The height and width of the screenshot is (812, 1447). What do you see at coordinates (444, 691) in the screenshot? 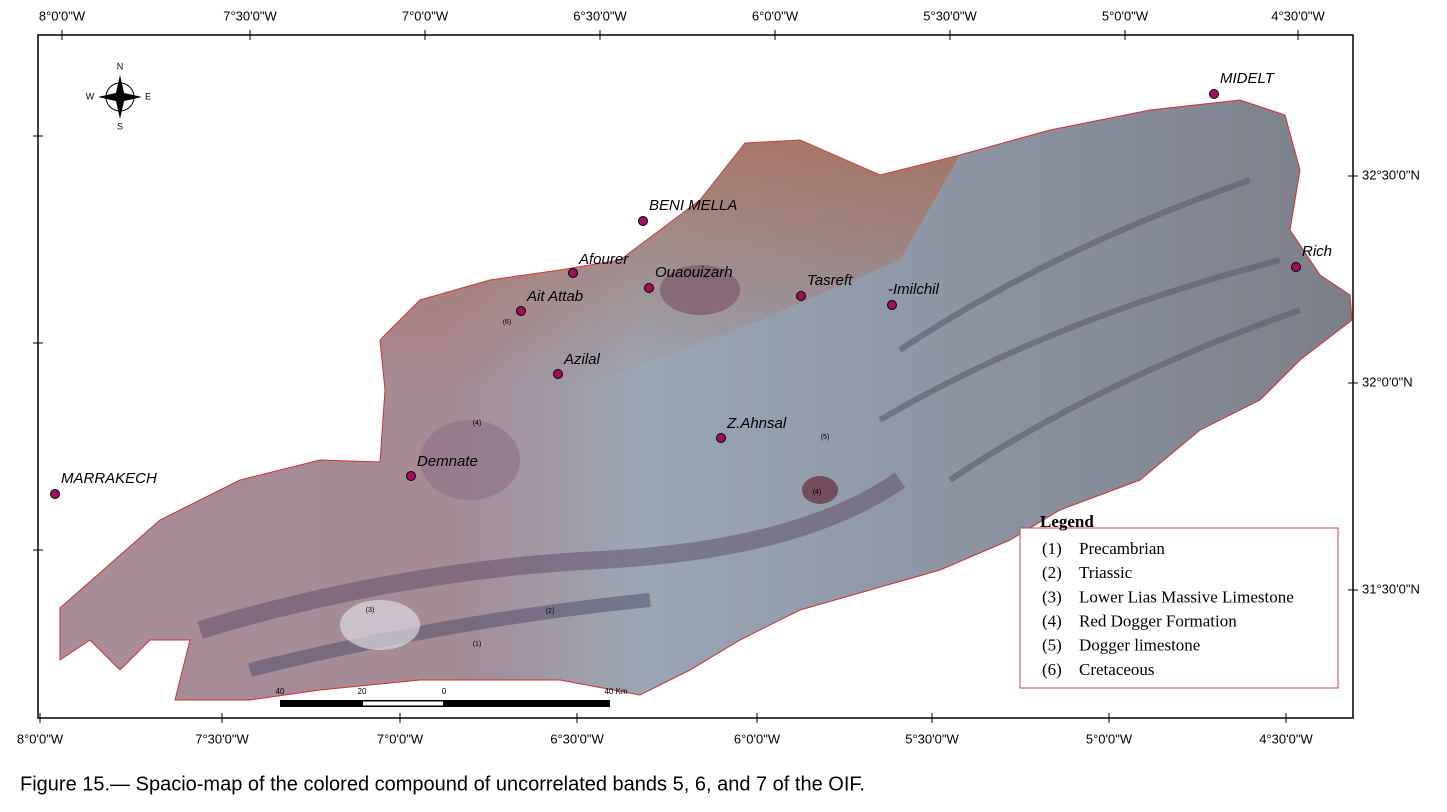
I see `scale-label: 0` at bounding box center [444, 691].